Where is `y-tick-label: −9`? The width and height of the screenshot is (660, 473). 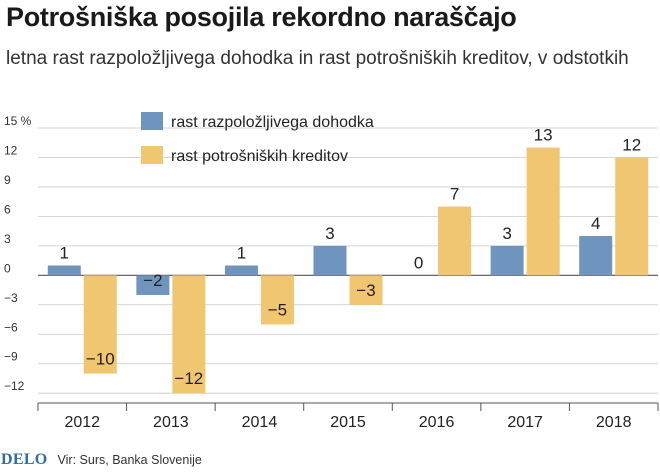 y-tick-label: −9 is located at coordinates (11, 357).